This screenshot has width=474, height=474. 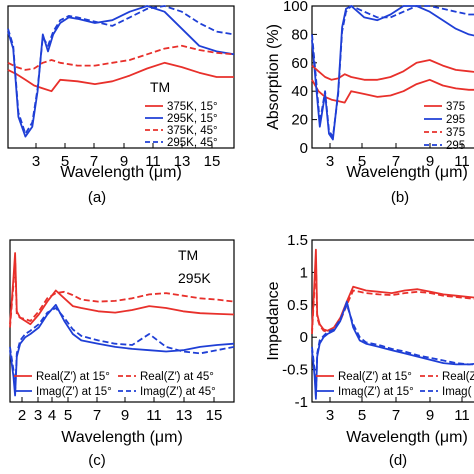 I want to click on panel-caption: (c), so click(x=97, y=460).